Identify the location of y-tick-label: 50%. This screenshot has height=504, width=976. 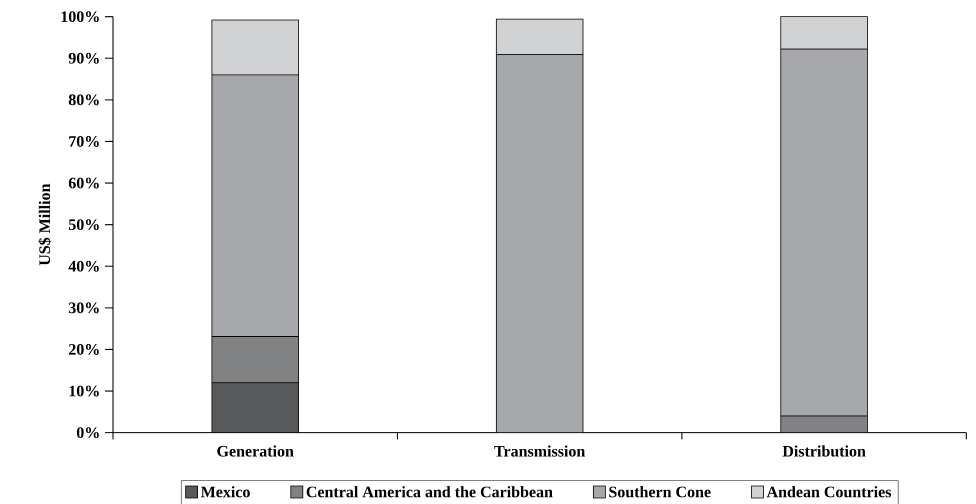
(83, 224).